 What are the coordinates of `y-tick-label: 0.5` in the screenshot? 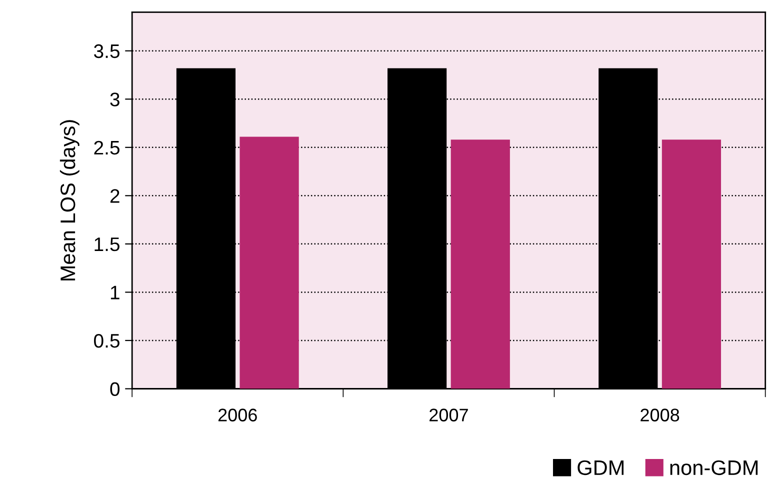 It's located at (107, 341).